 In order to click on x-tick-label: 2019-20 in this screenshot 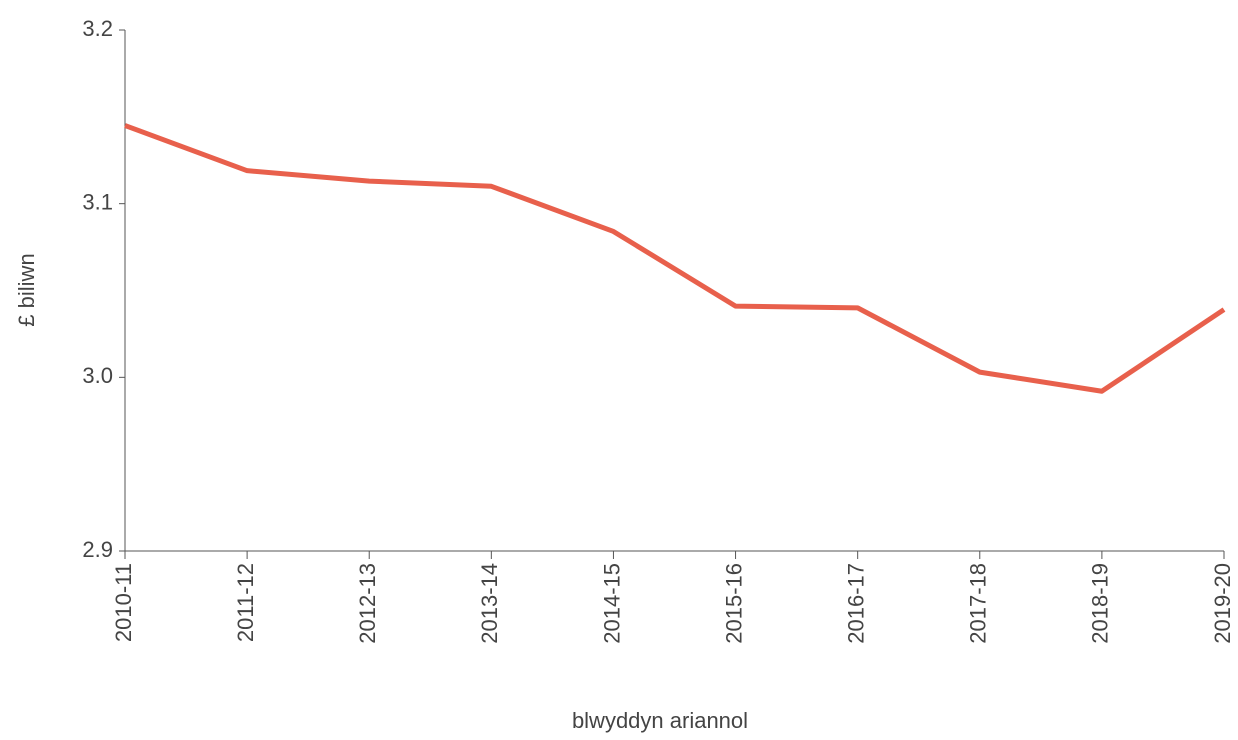, I will do `click(1222, 603)`.